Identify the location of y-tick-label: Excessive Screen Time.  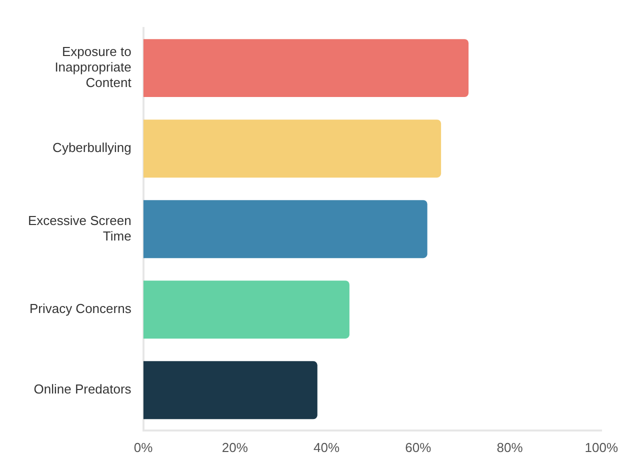
(80, 228).